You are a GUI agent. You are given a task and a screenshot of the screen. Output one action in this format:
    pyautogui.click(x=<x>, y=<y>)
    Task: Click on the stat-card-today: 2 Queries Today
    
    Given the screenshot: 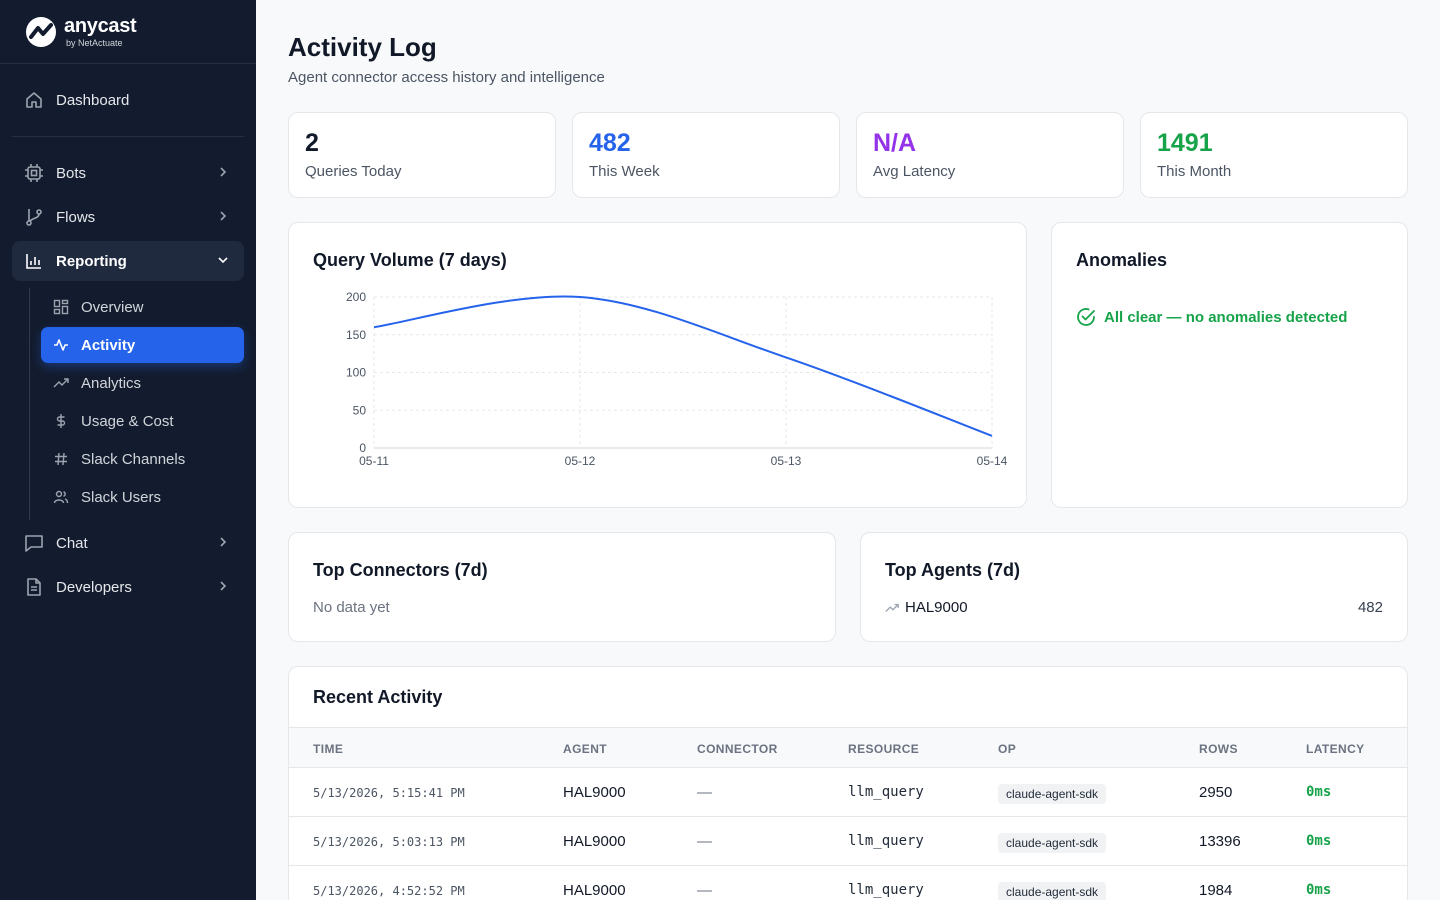 What is the action you would take?
    pyautogui.click(x=422, y=155)
    